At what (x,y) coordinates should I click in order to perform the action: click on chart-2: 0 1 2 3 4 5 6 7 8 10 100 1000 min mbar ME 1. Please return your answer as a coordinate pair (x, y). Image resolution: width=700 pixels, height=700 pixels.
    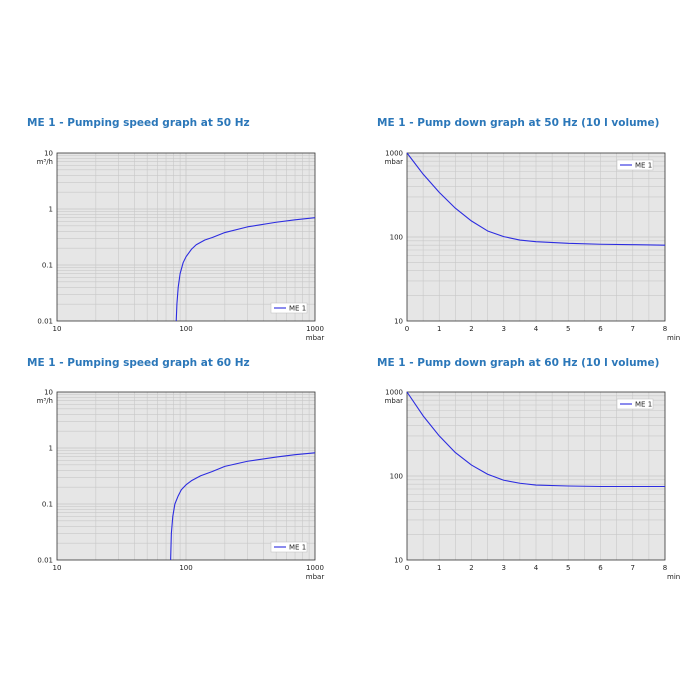
    Looking at the image, I should click on (533, 246).